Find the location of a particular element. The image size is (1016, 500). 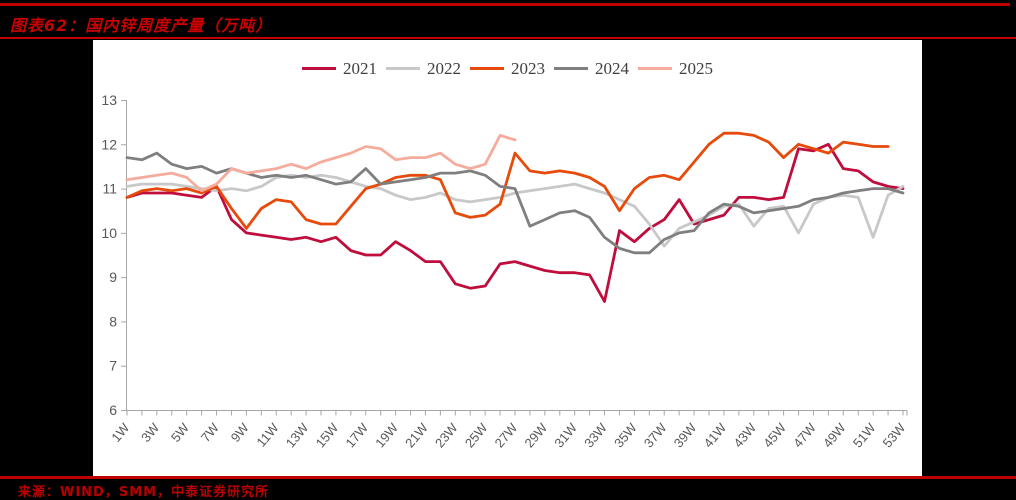

legend-swatch-2021 is located at coordinates (319, 68).